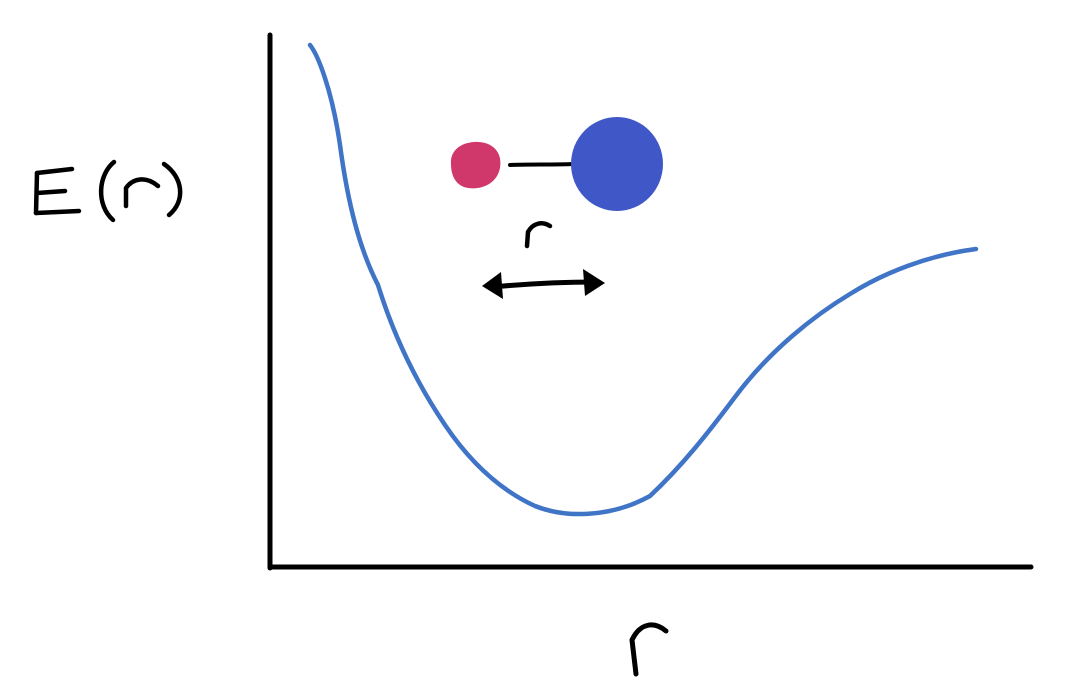 The image size is (1074, 694). I want to click on double-arrow, so click(543, 284).